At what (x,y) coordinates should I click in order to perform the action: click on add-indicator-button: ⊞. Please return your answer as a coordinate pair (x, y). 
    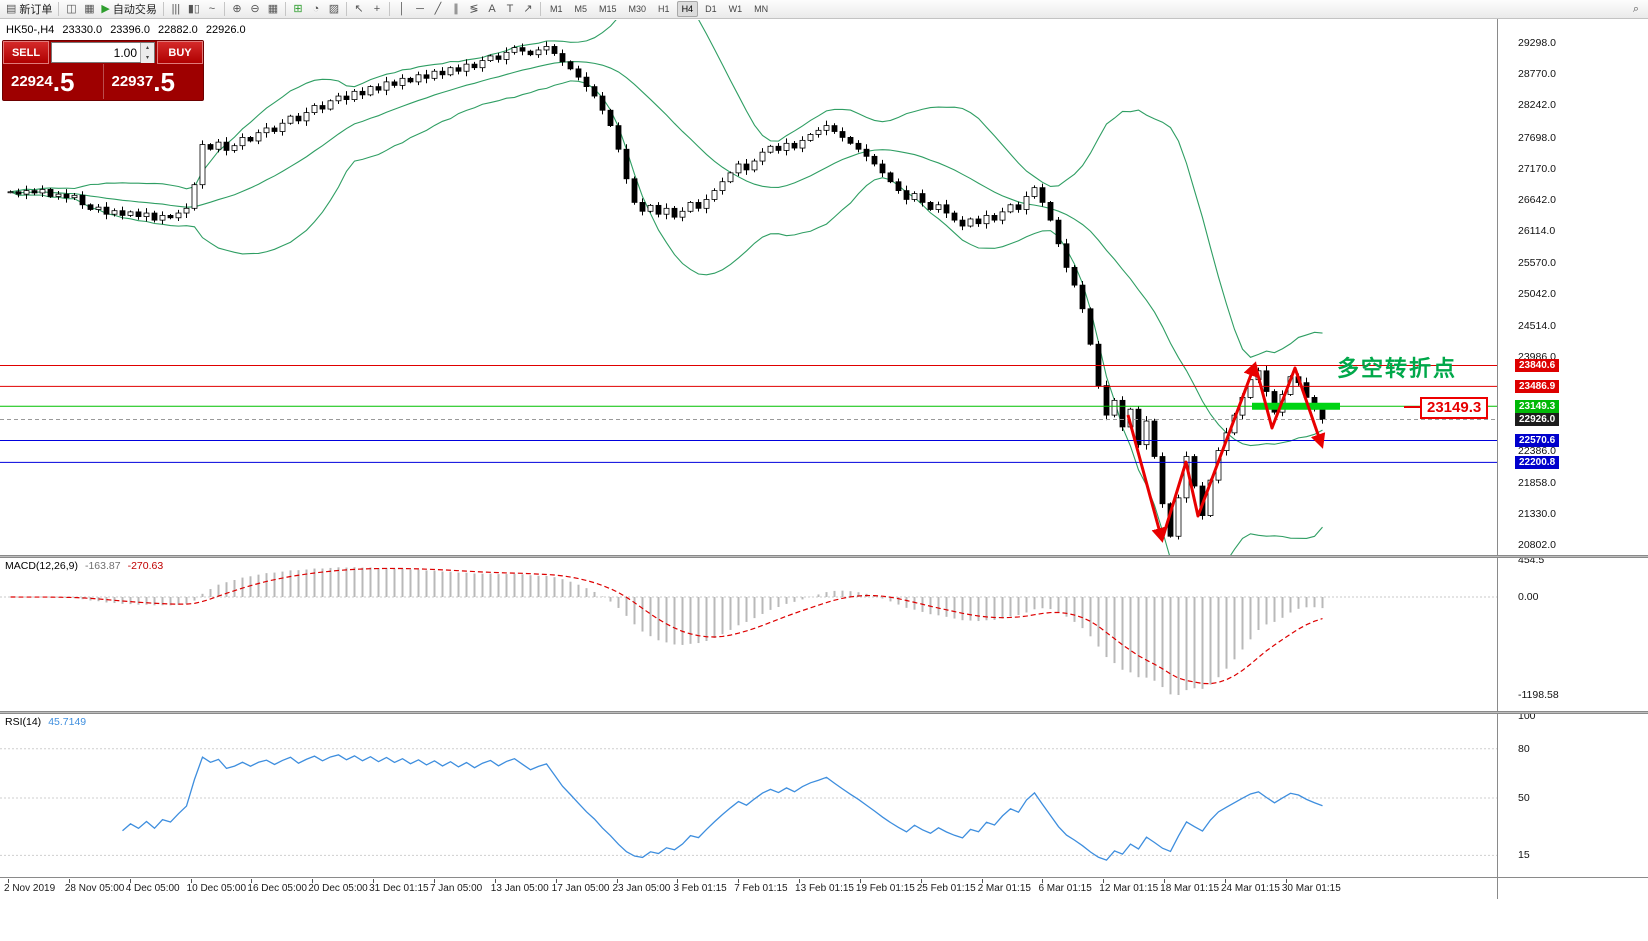
    Looking at the image, I should click on (298, 9).